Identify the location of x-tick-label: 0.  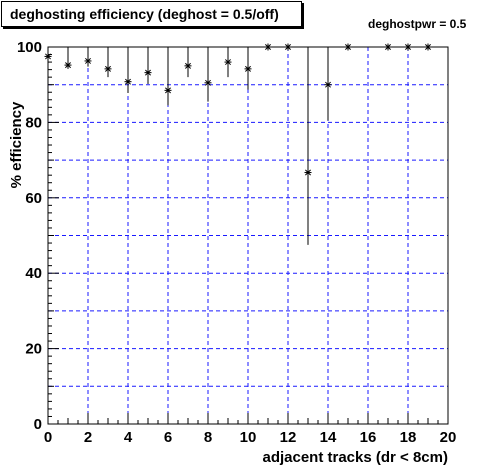
(48, 437).